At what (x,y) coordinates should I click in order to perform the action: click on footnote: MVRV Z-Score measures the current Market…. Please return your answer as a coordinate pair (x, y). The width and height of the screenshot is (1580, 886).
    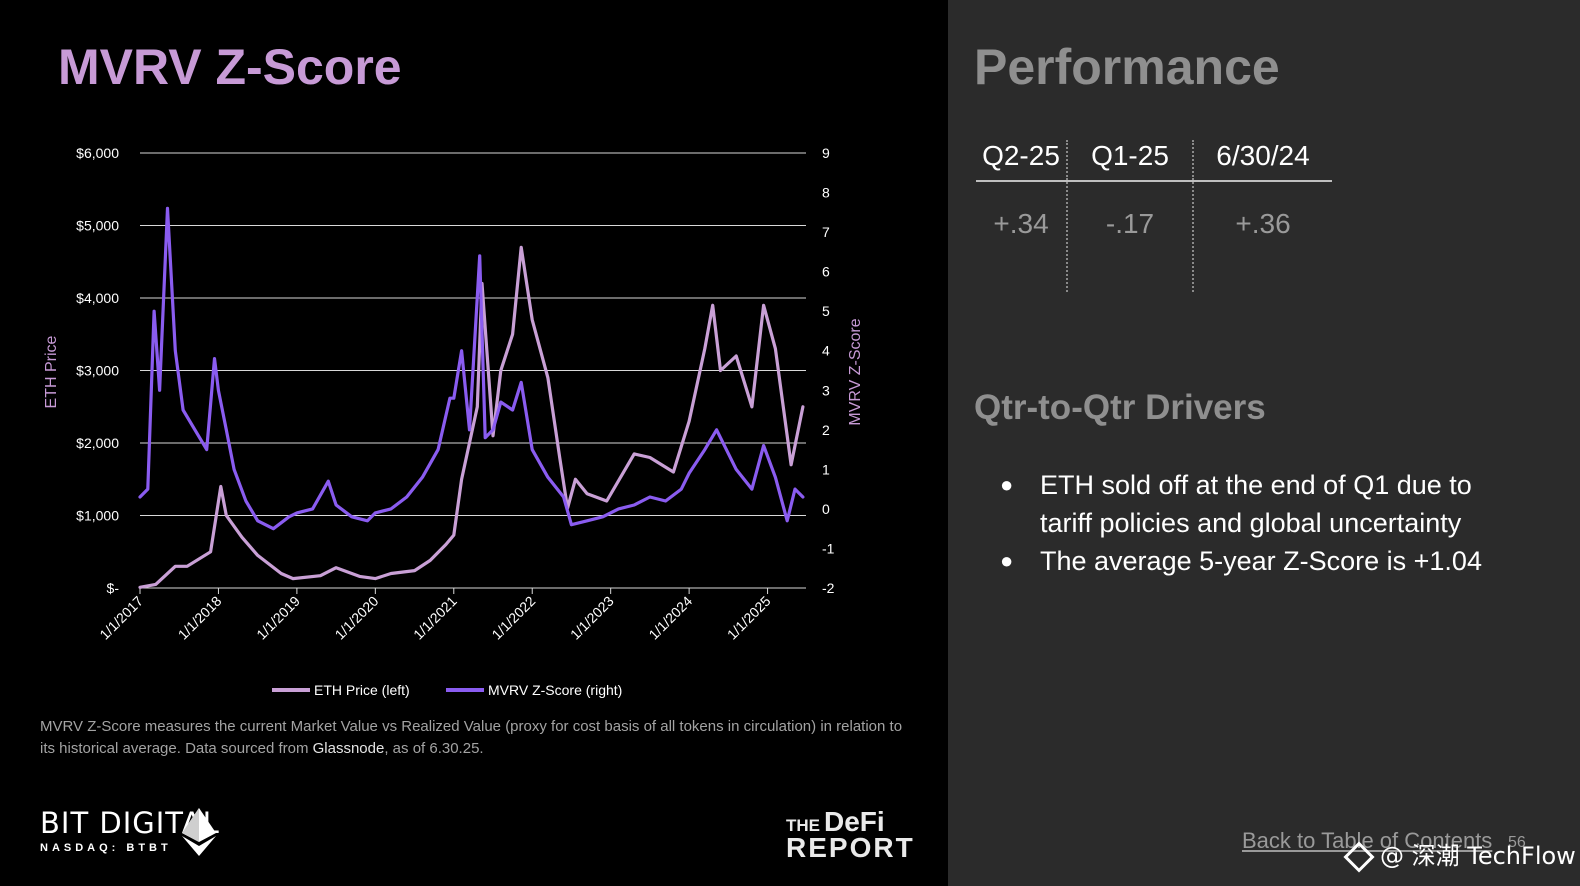
    Looking at the image, I should click on (475, 738).